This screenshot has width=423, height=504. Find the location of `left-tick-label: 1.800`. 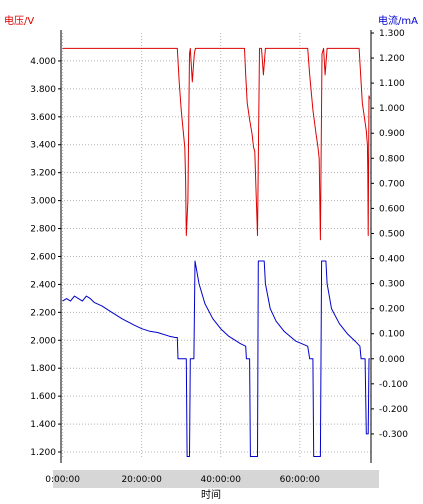

left-tick-label: 1.800 is located at coordinates (43, 369).